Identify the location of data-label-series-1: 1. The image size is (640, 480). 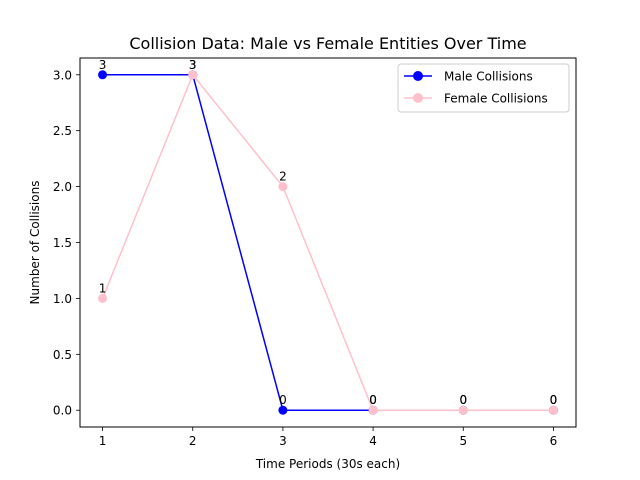
(103, 288).